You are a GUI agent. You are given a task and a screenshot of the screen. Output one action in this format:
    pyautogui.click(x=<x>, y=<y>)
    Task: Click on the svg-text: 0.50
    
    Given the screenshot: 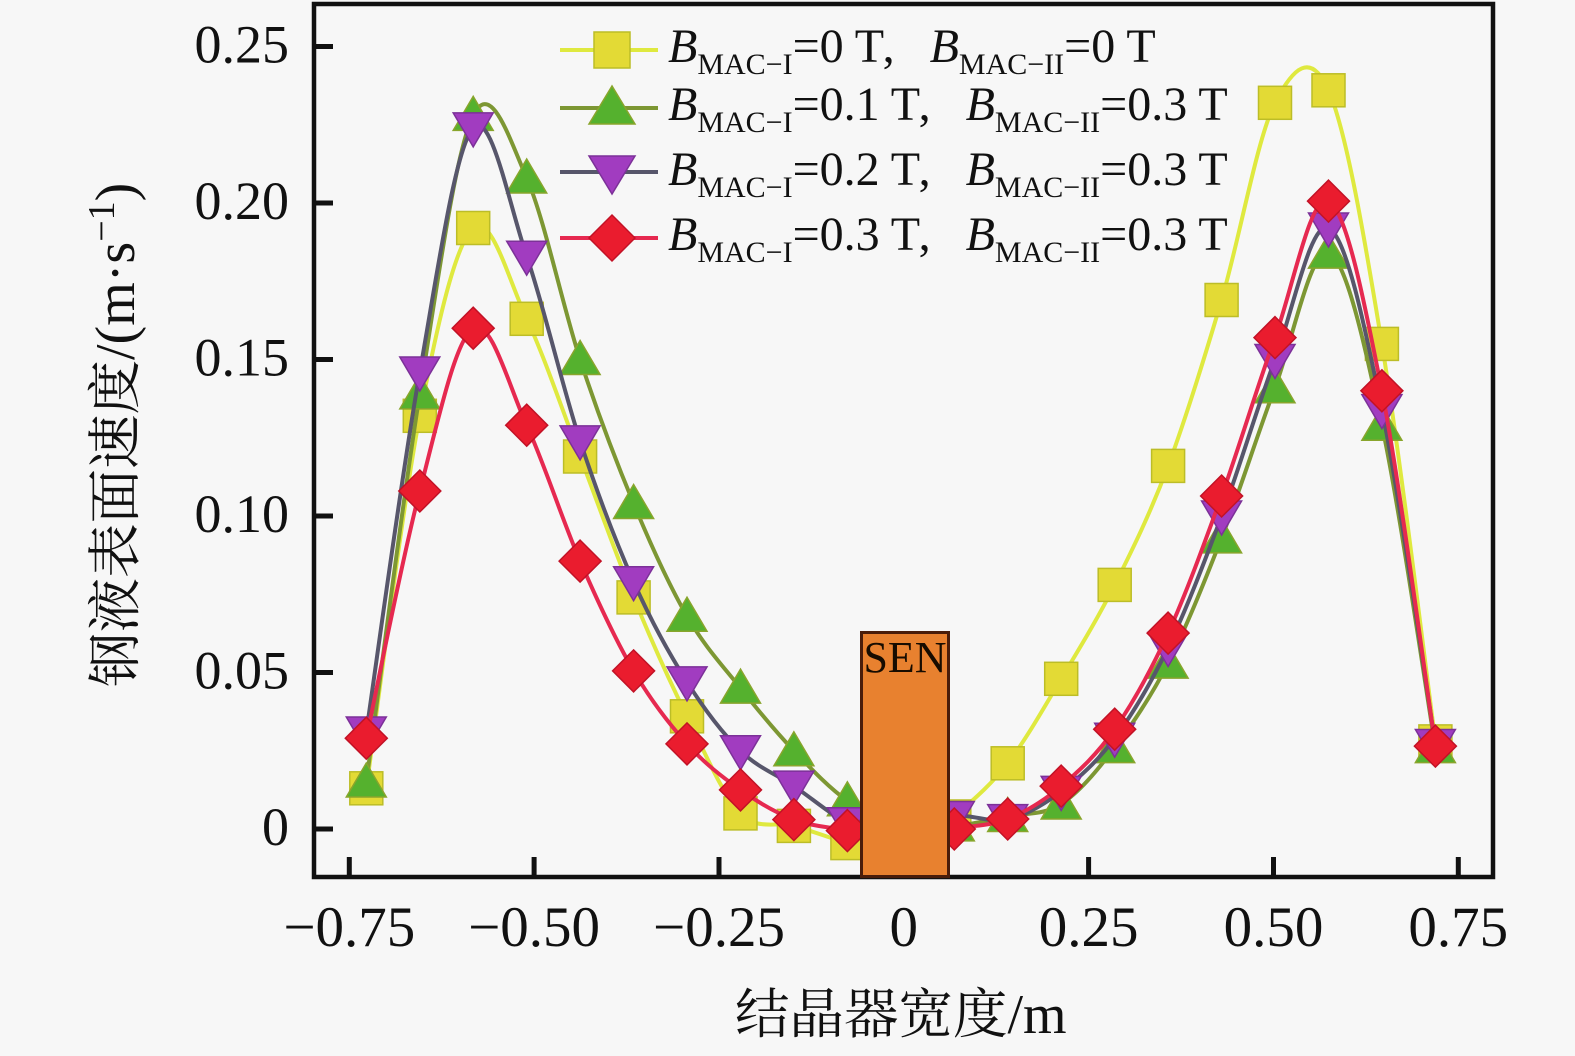 What is the action you would take?
    pyautogui.click(x=1274, y=927)
    